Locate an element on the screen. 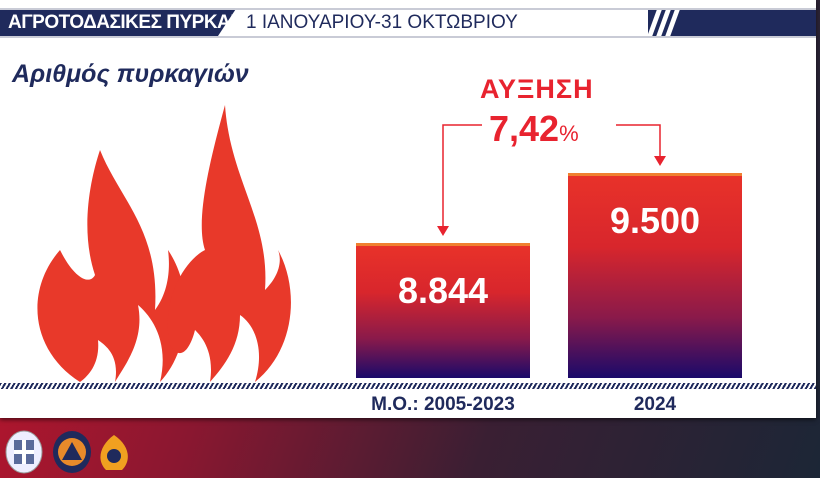  increase-value: 7,42% is located at coordinates (534, 129).